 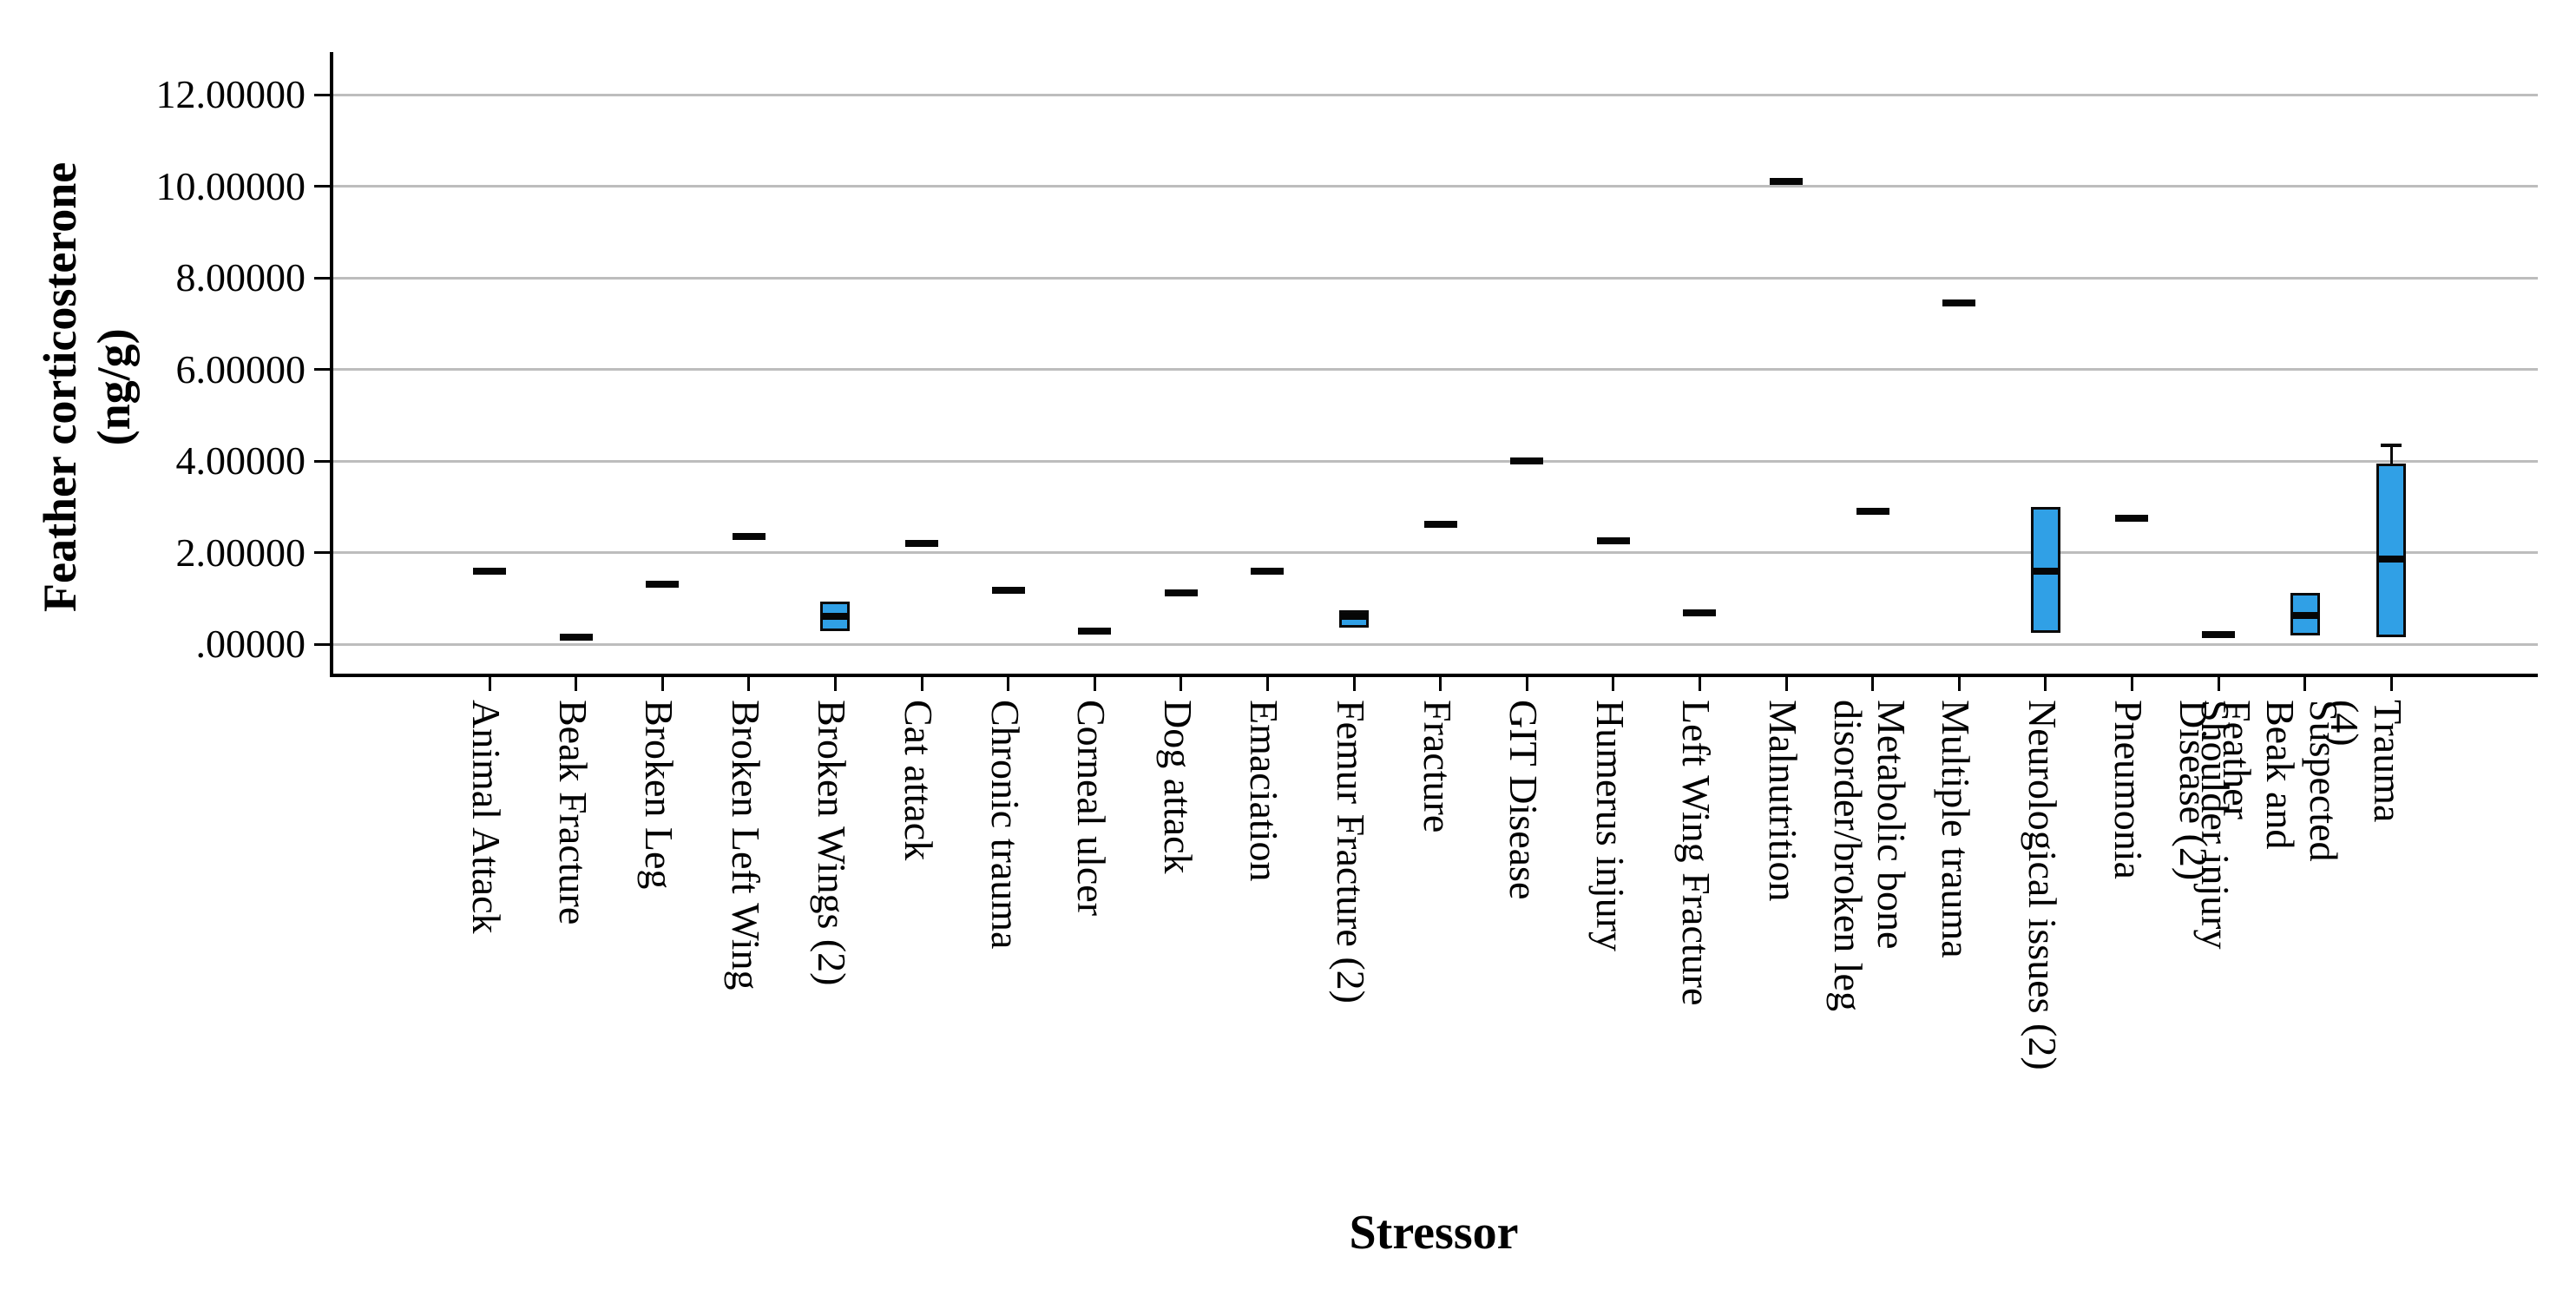 I want to click on category-label: Cat attack, so click(x=919, y=780).